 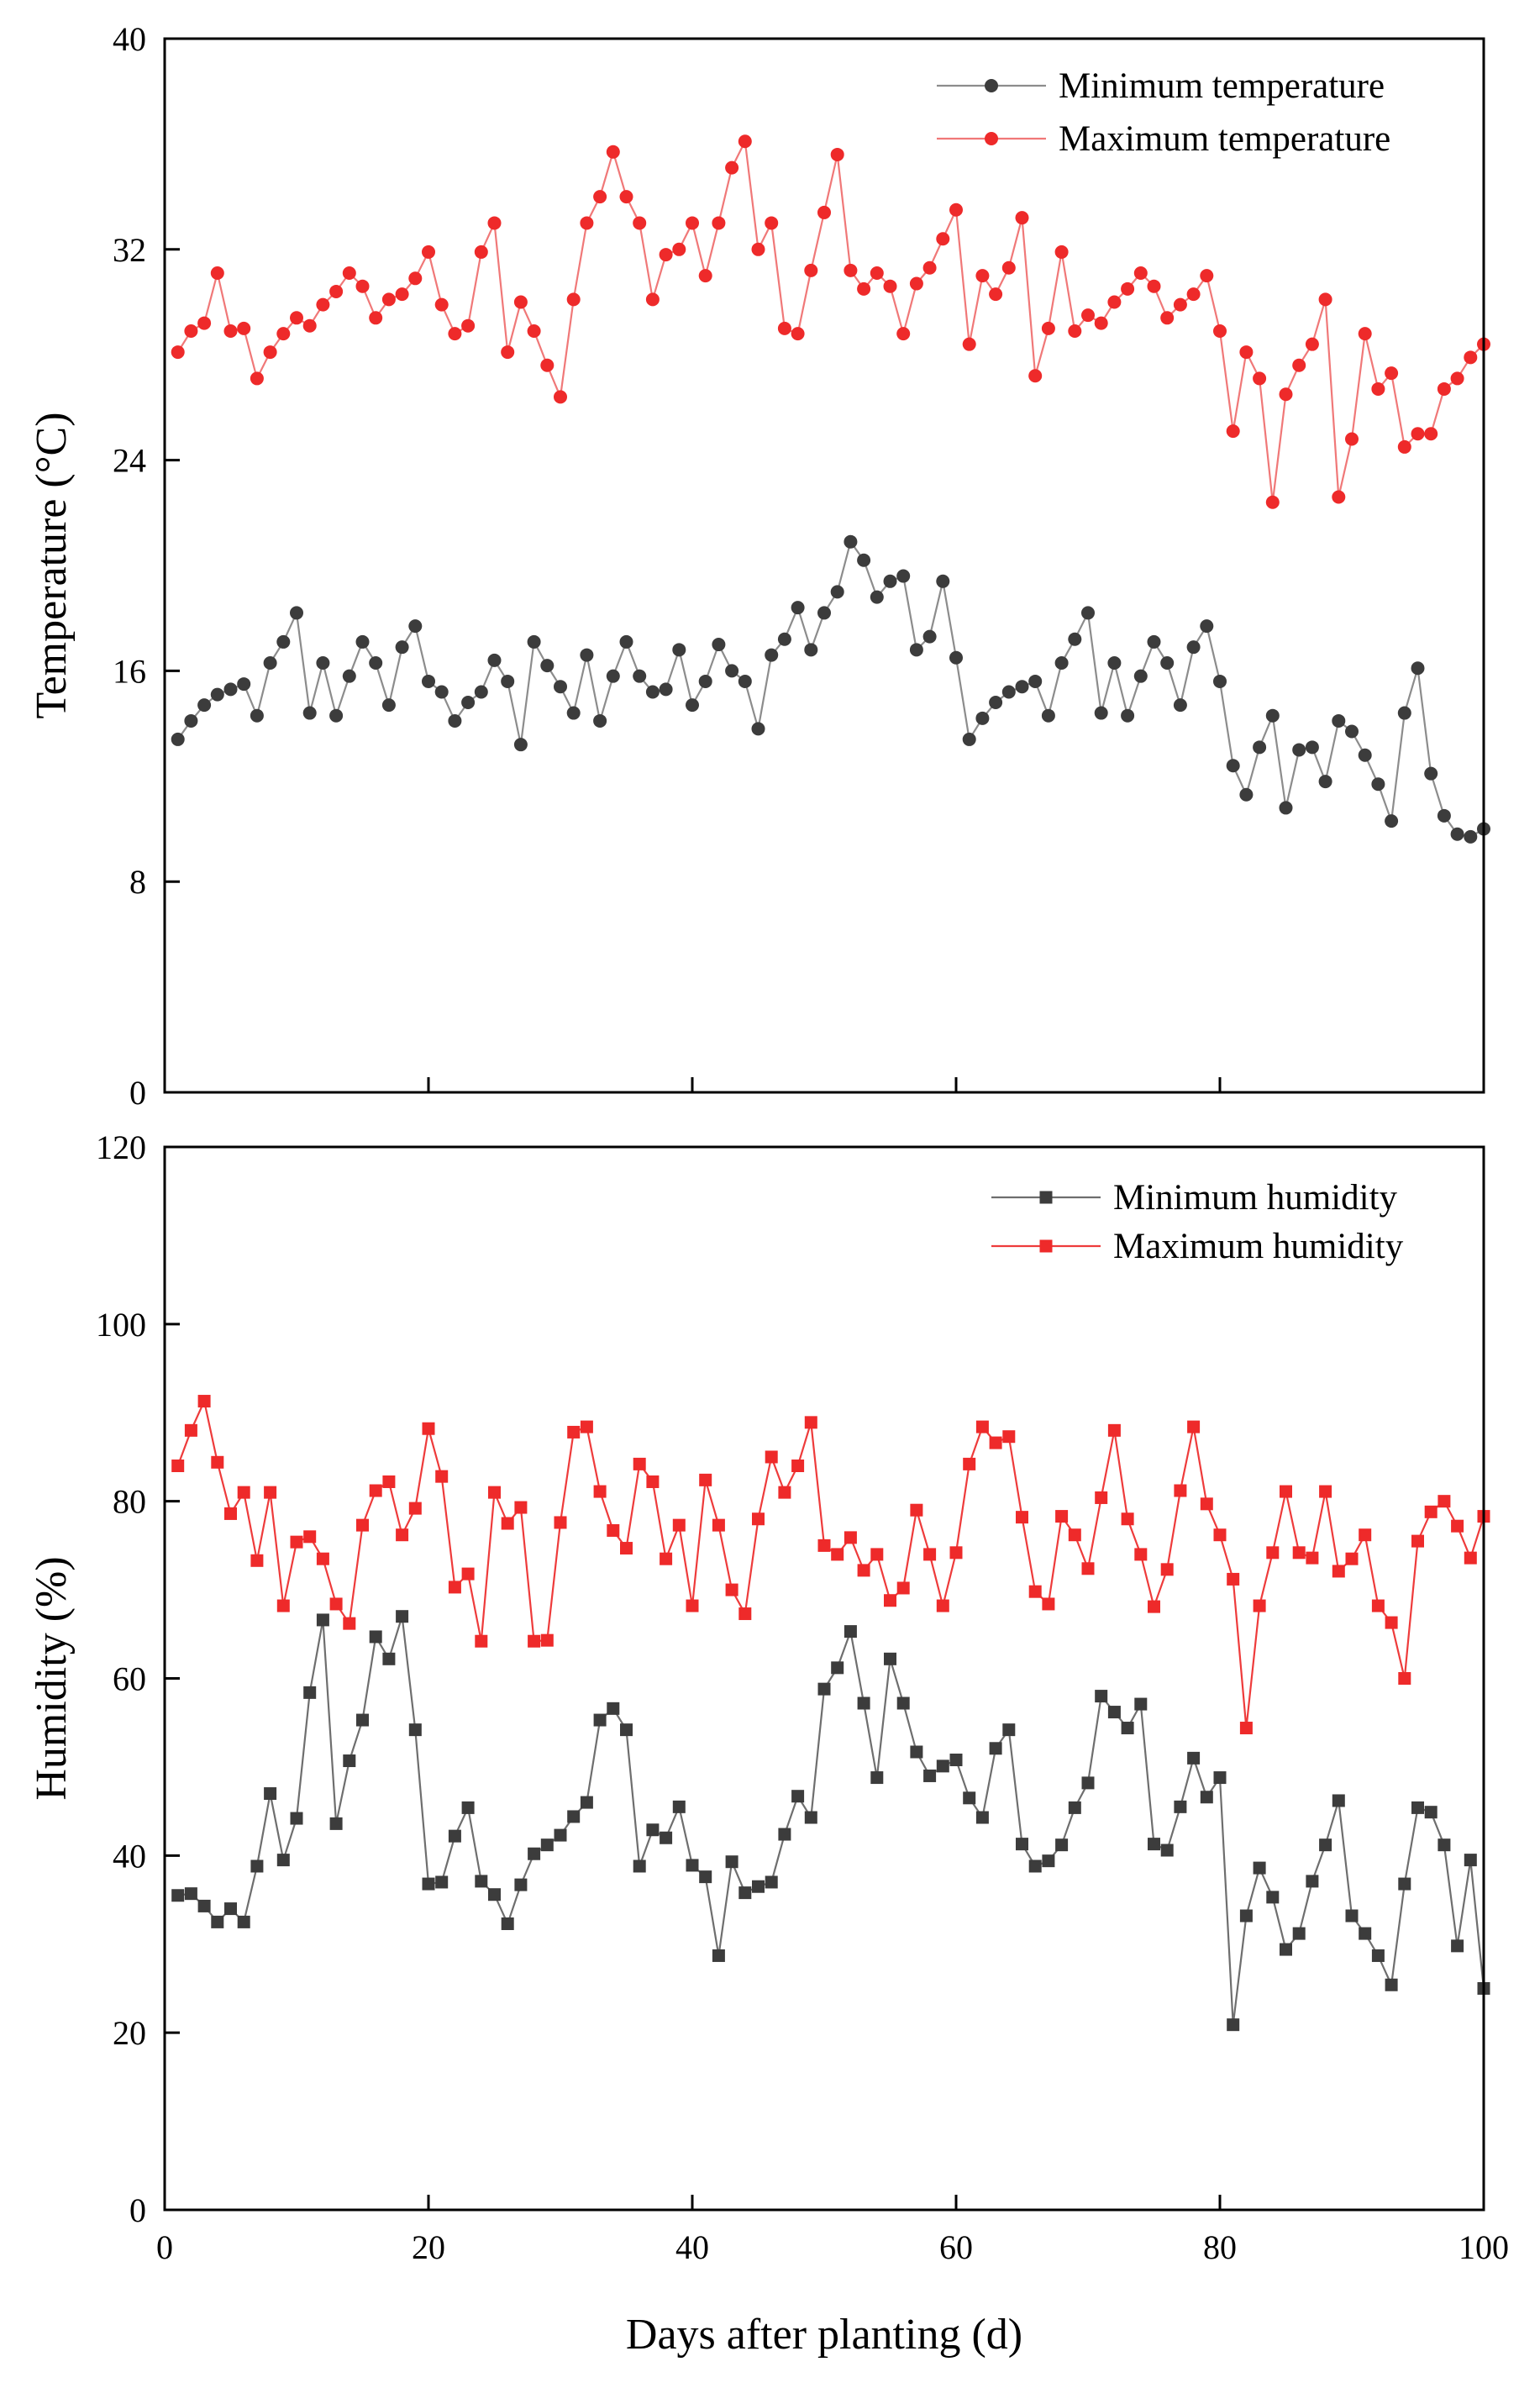 I want to click on y-tick-label: 40, so click(x=130, y=39).